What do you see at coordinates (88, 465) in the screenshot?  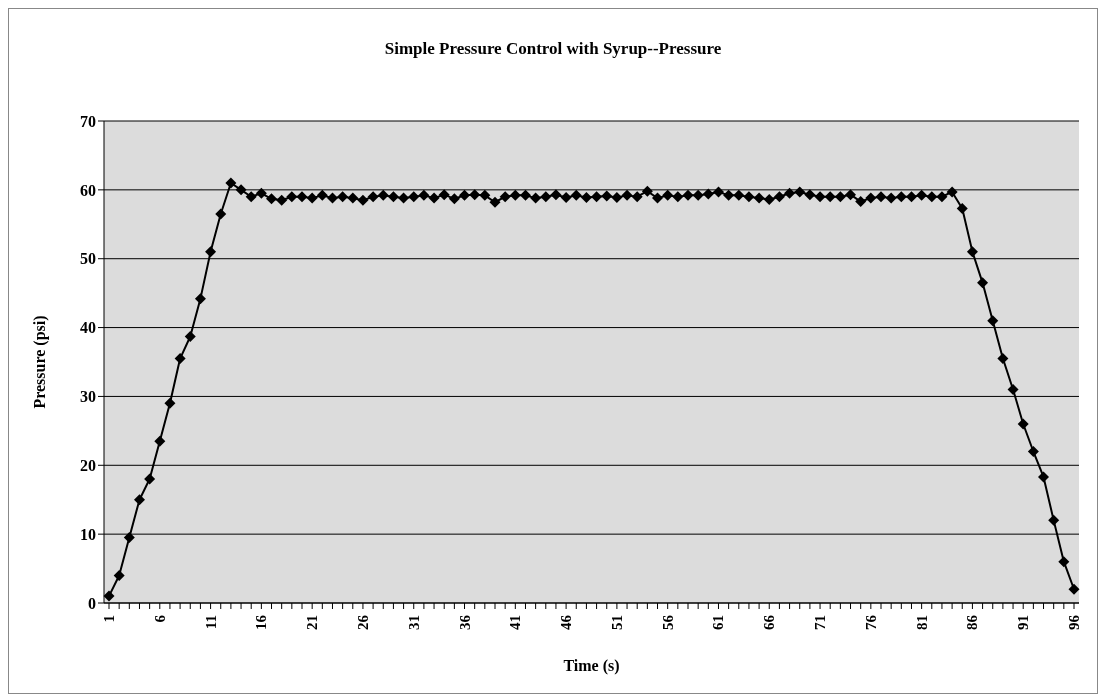 I see `y-tick-label: 20` at bounding box center [88, 465].